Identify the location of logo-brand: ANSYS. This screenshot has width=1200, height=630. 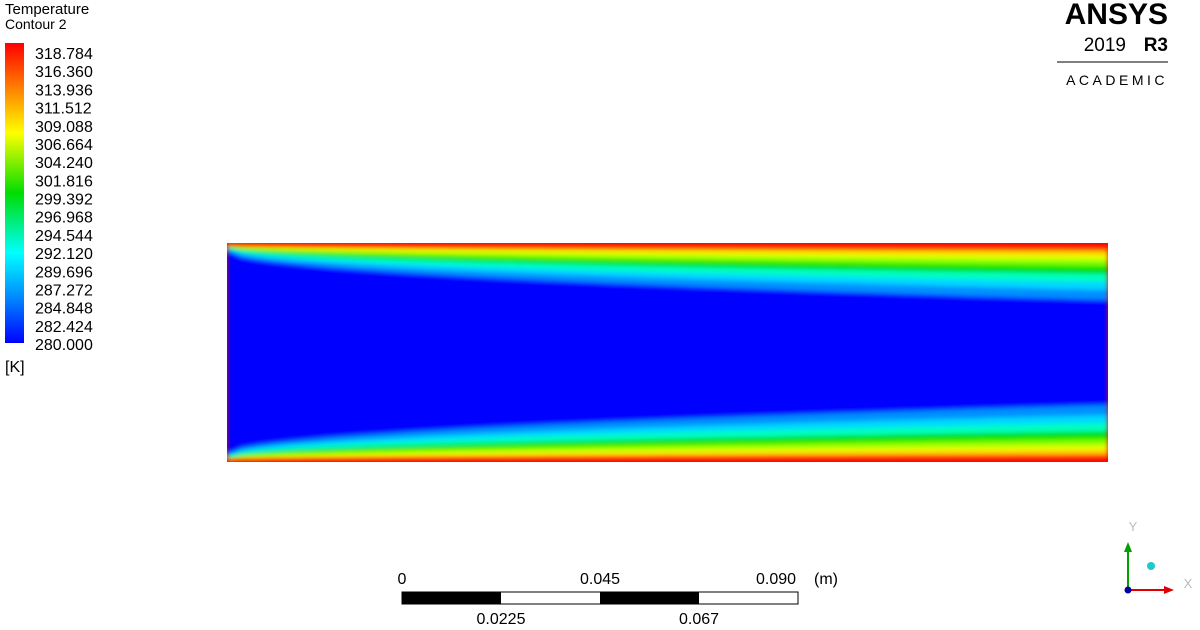
(1116, 15).